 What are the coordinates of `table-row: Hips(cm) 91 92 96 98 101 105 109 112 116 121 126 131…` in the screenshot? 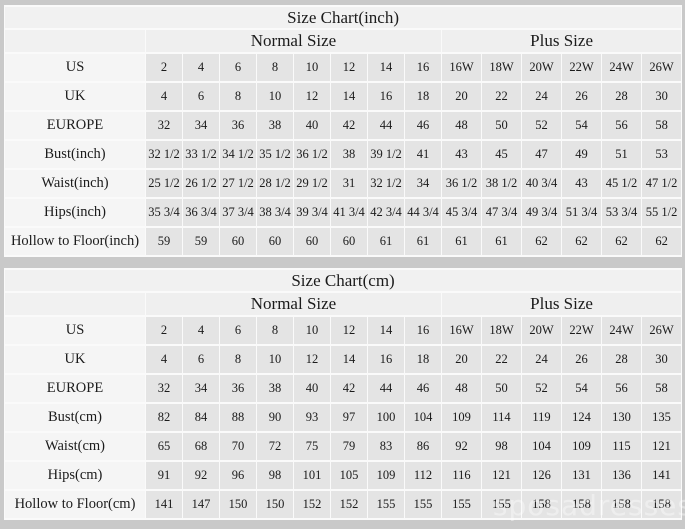 It's located at (343, 475).